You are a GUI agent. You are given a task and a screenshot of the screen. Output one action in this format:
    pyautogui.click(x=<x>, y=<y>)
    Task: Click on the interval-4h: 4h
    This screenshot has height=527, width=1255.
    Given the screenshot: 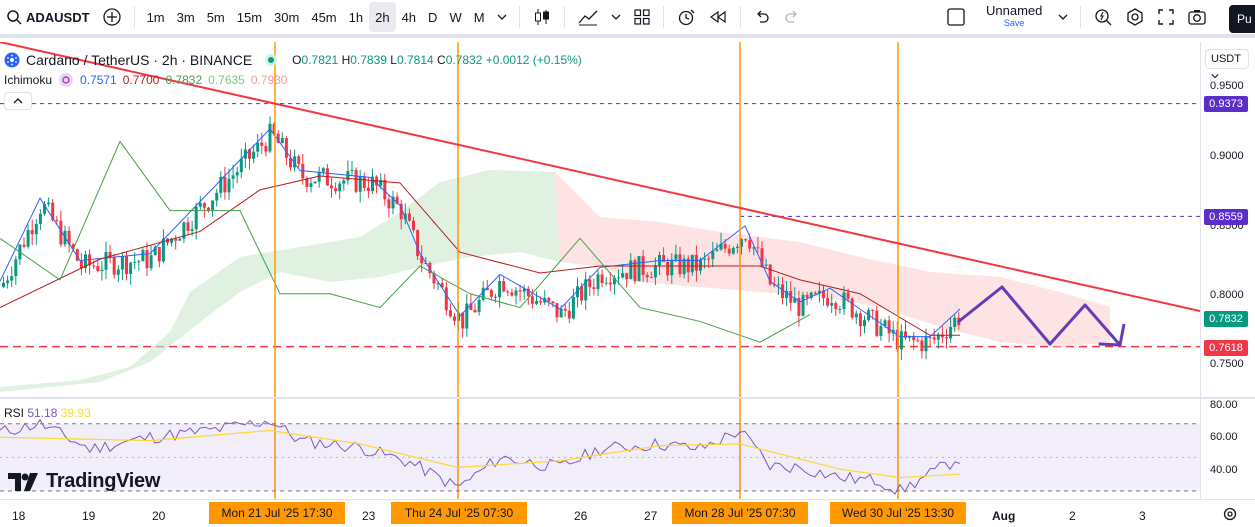 What is the action you would take?
    pyautogui.click(x=409, y=17)
    